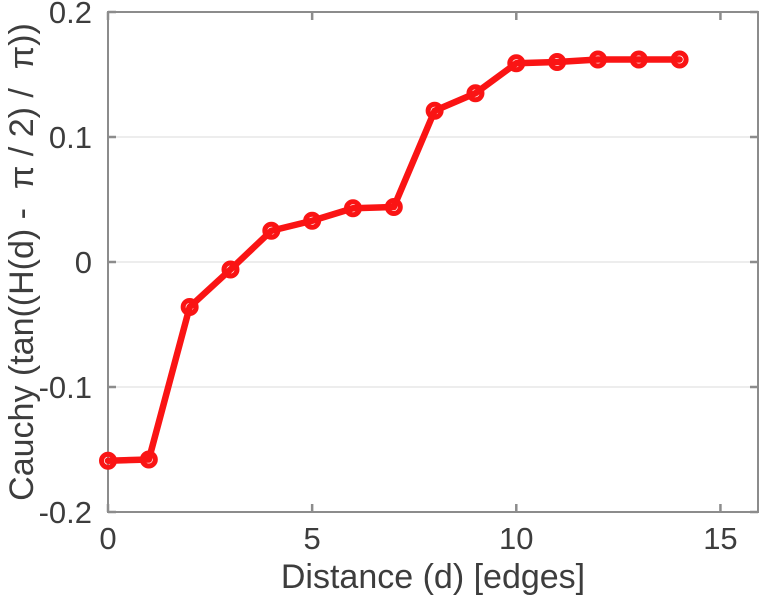 Image resolution: width=764 pixels, height=600 pixels. Describe the element at coordinates (65, 512) in the screenshot. I see `y-tick-label: -0.2` at that location.